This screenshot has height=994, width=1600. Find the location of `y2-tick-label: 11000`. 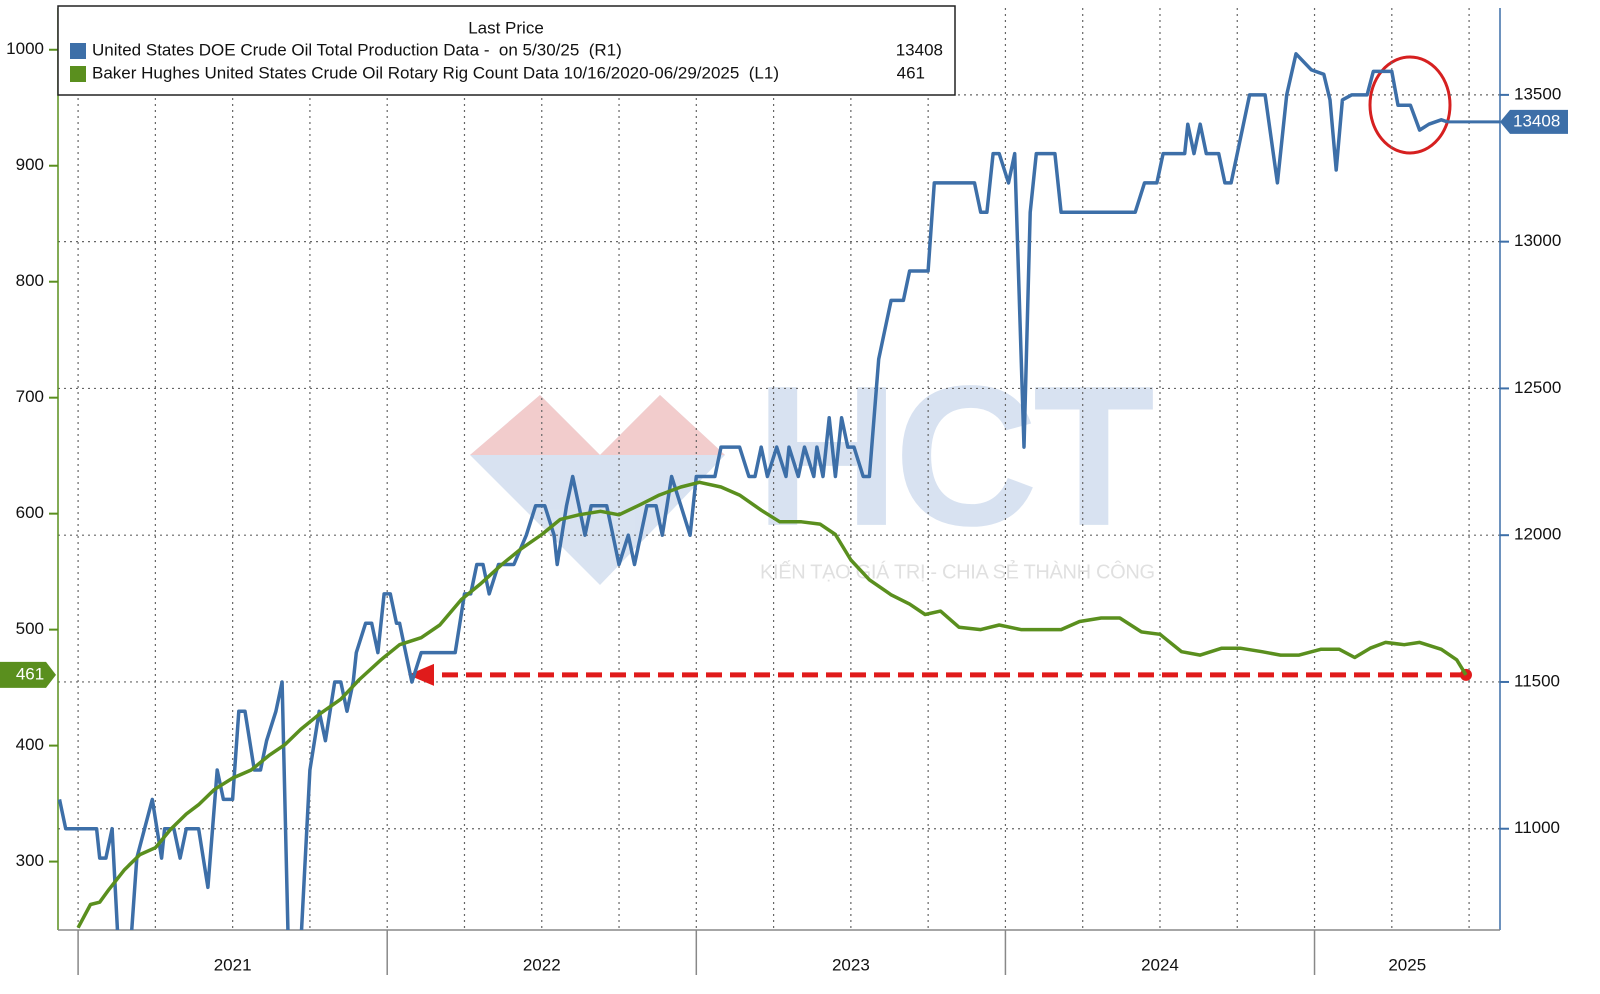

y2-tick-label: 11000 is located at coordinates (1537, 827).